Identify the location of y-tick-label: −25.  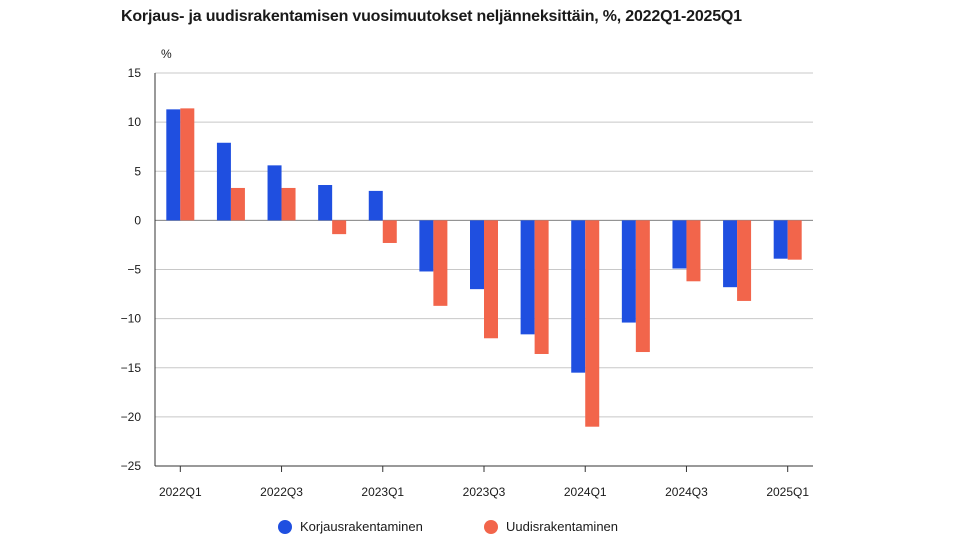
(131, 466).